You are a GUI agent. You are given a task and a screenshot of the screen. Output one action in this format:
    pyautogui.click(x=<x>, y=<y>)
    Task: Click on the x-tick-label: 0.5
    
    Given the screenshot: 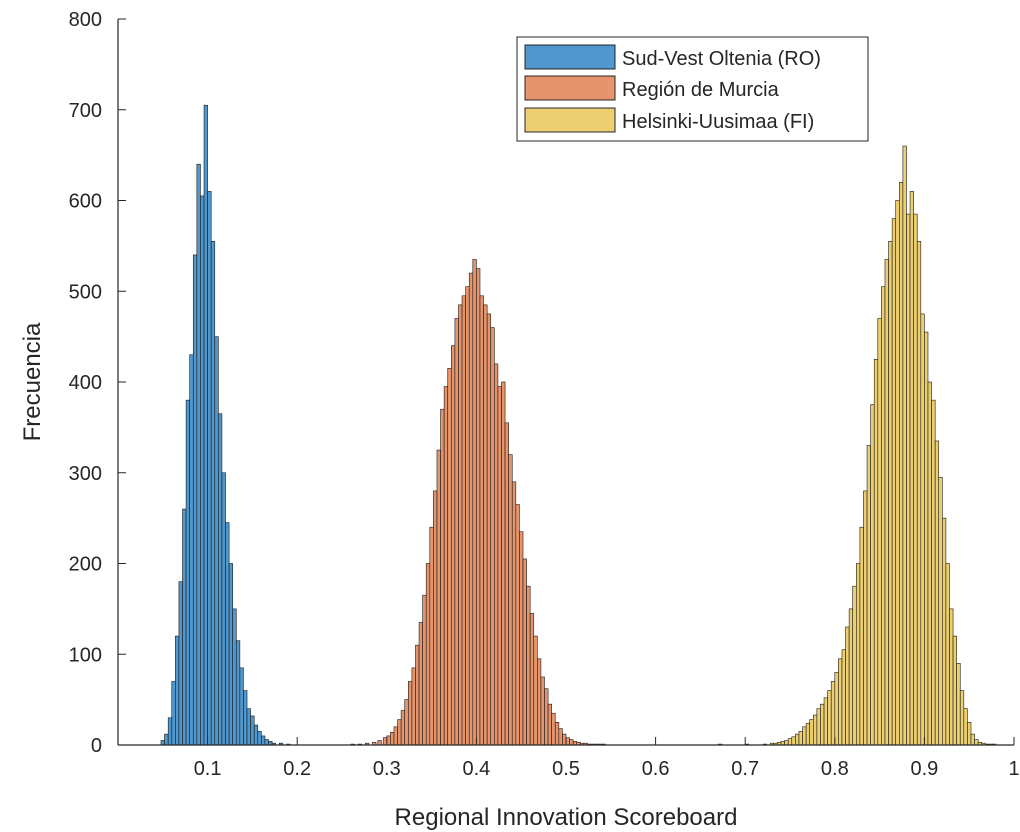 What is the action you would take?
    pyautogui.click(x=566, y=769)
    